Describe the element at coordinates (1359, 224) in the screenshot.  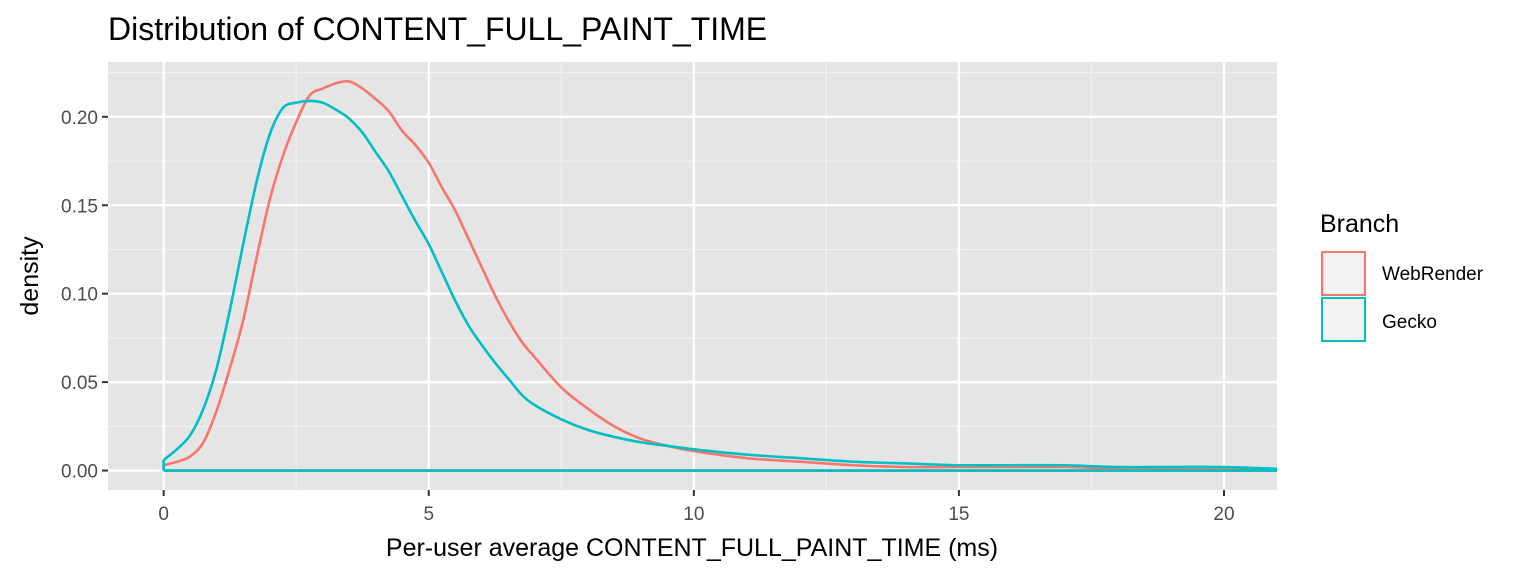
I see `legend-title: Branch` at that location.